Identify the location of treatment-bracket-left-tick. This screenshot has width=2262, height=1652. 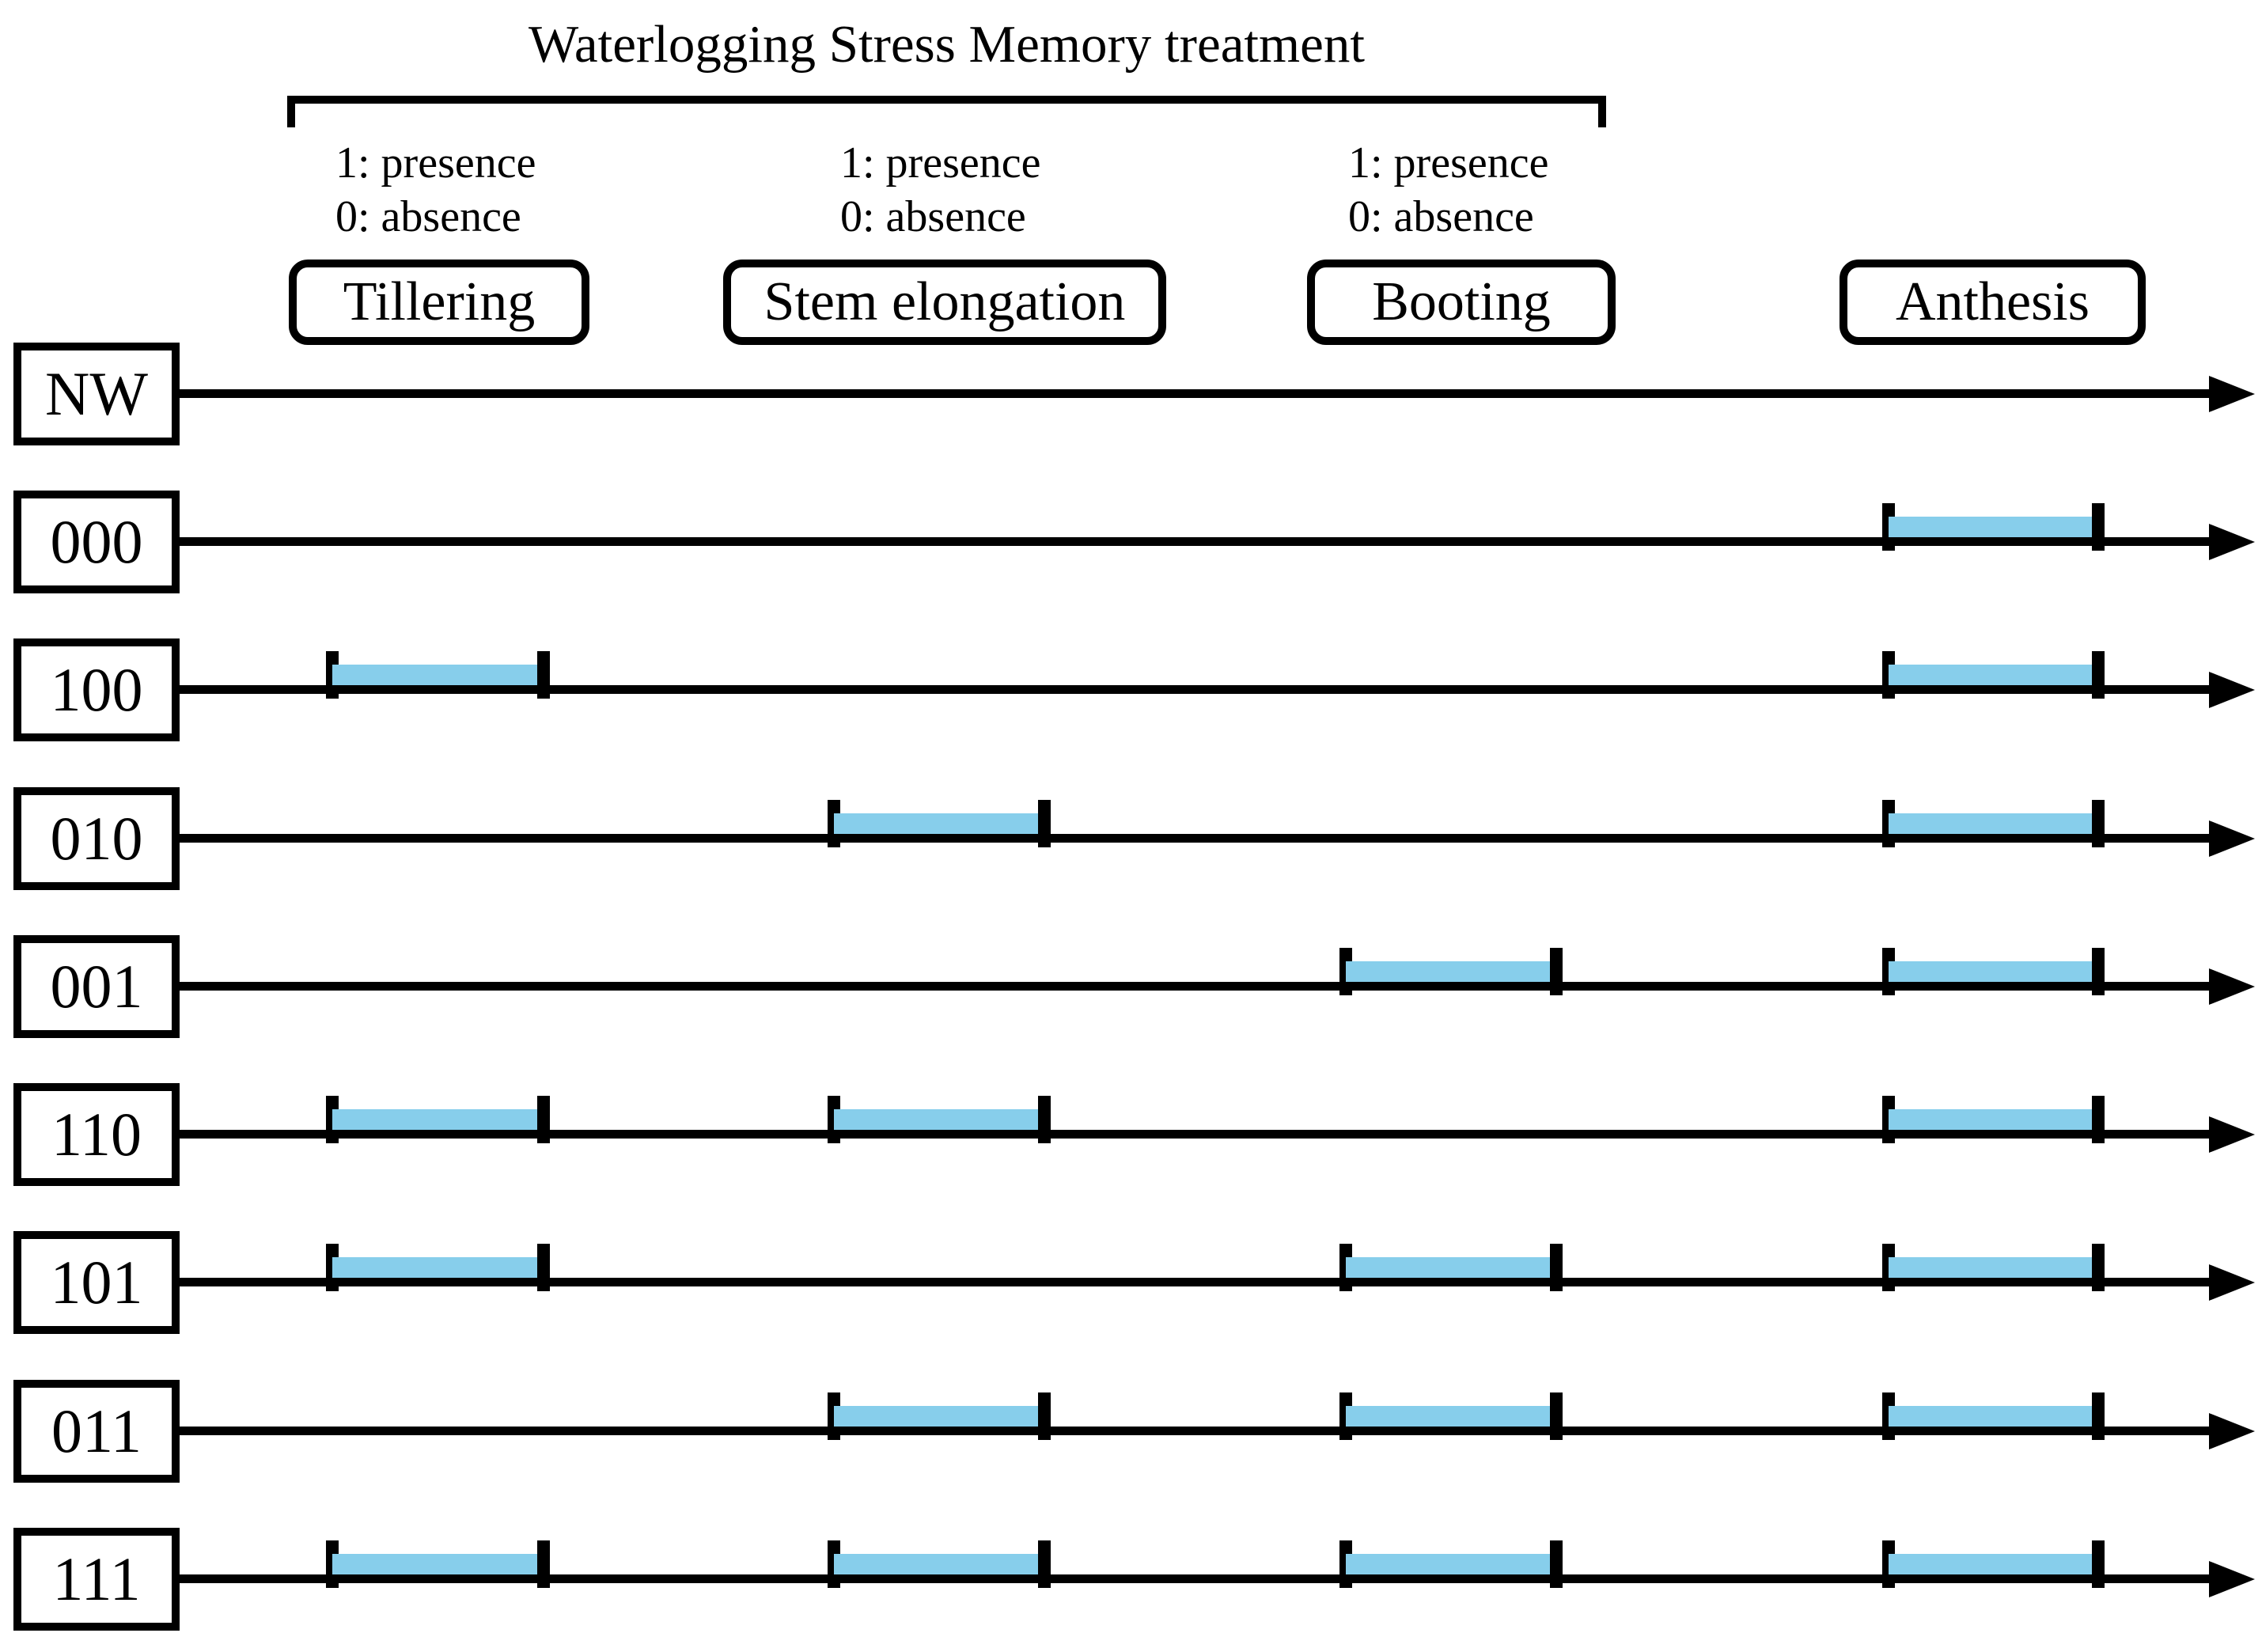
(291, 112).